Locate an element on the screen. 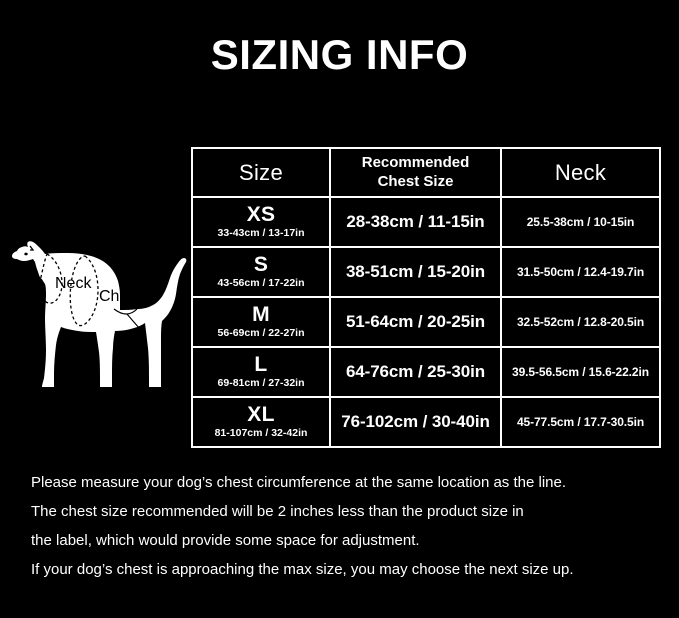  size-label: M is located at coordinates (261, 315).